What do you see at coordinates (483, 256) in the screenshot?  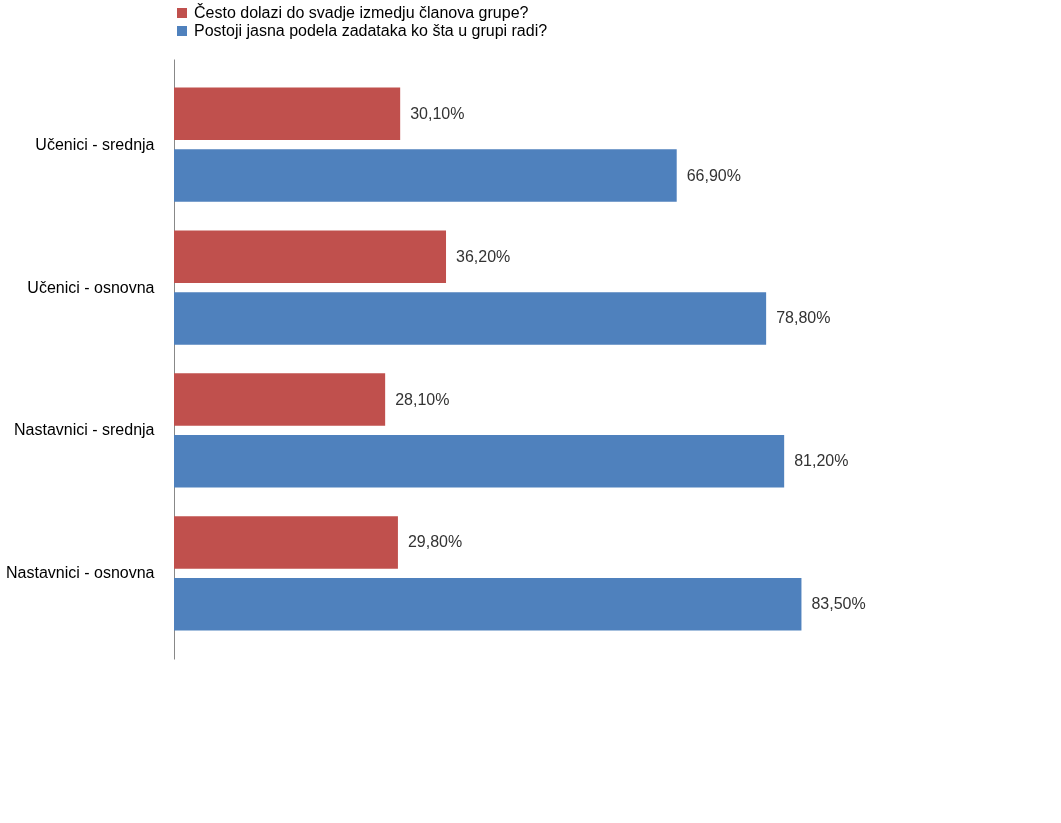 I see `data-label: 36,20%` at bounding box center [483, 256].